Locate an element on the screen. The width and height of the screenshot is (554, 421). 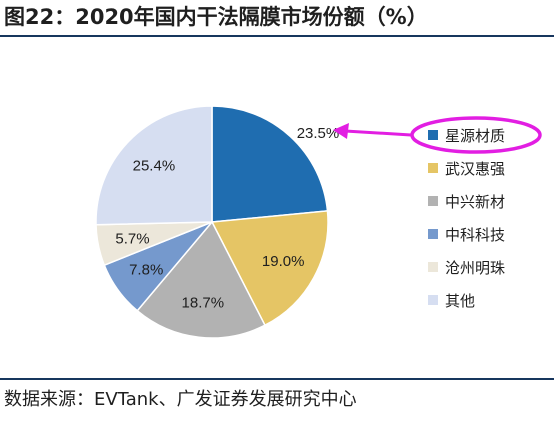
legend-label-1: 星源材质 is located at coordinates (475, 136).